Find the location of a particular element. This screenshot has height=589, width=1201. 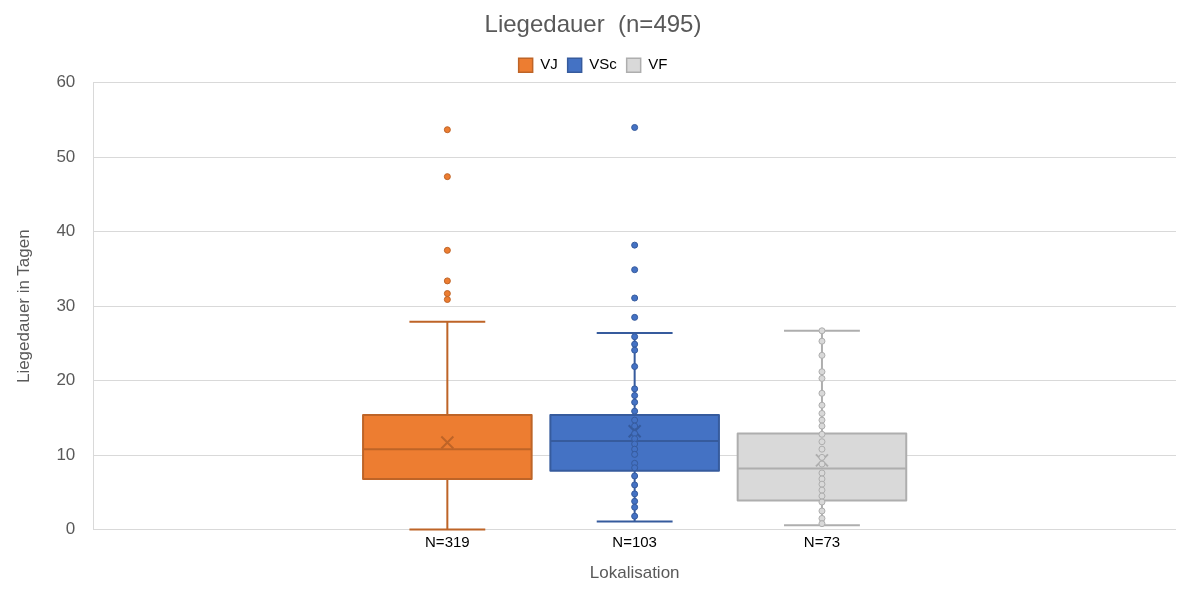

y-tick-label: 0 is located at coordinates (70, 529).